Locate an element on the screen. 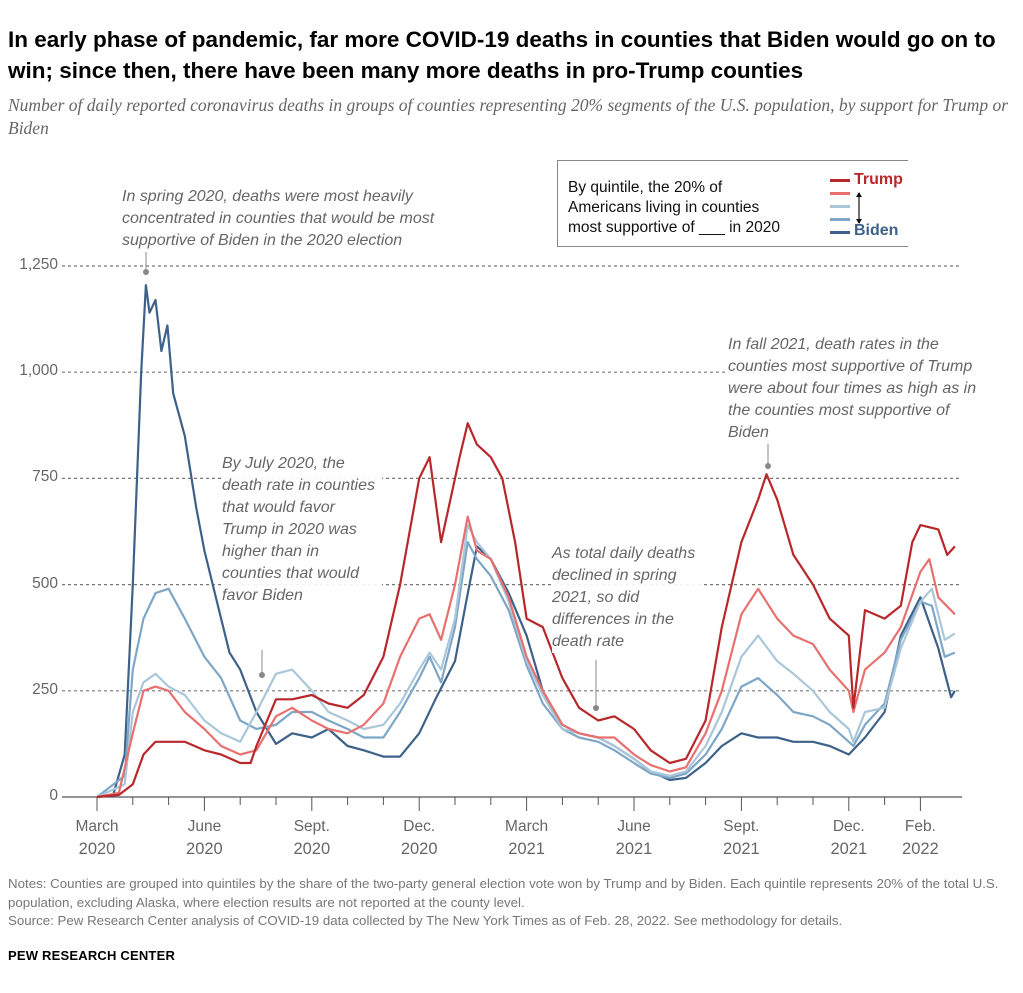 This screenshot has height=993, width=1023. legend-label-biden: Biden is located at coordinates (876, 230).